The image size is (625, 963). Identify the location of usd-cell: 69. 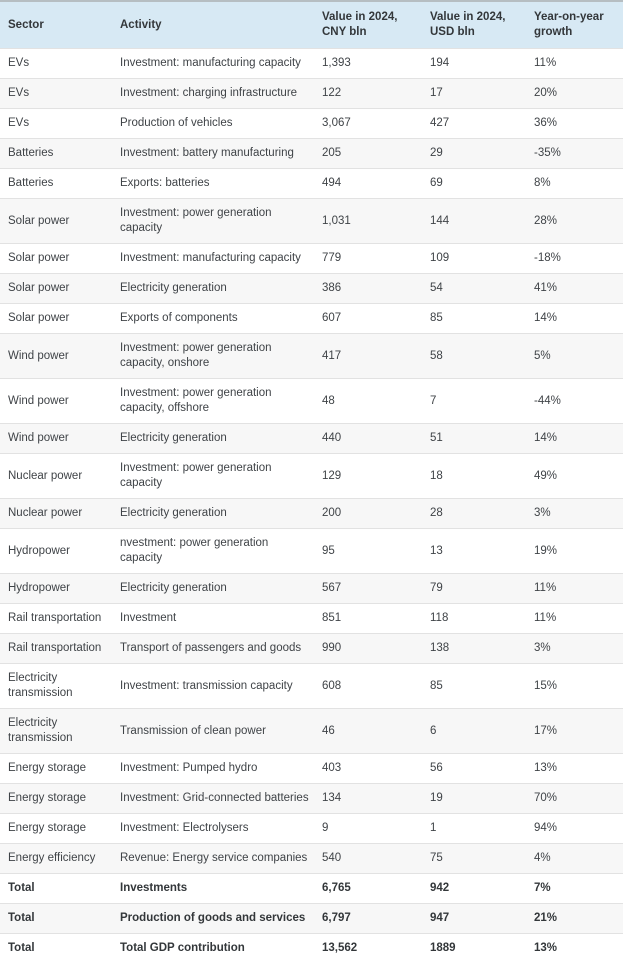
(474, 184).